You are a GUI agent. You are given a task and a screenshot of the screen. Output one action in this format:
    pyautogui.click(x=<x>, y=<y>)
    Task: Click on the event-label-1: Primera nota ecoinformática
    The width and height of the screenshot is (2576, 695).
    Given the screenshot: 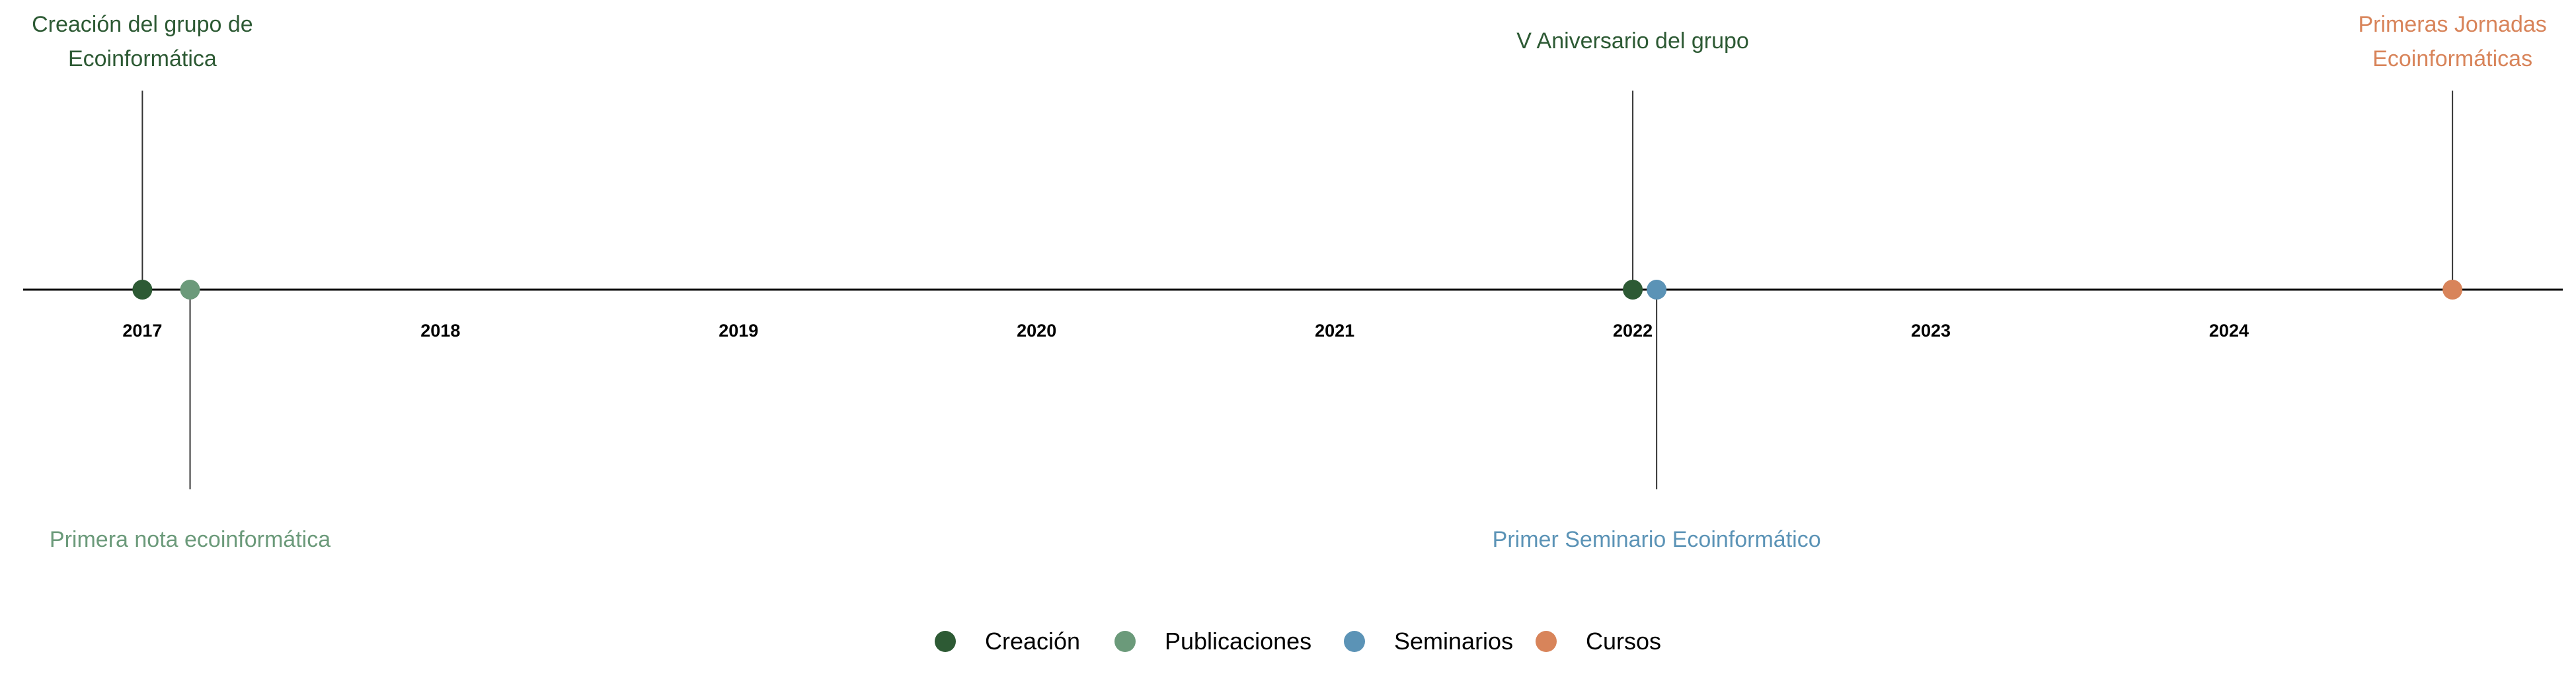 What is the action you would take?
    pyautogui.click(x=190, y=539)
    